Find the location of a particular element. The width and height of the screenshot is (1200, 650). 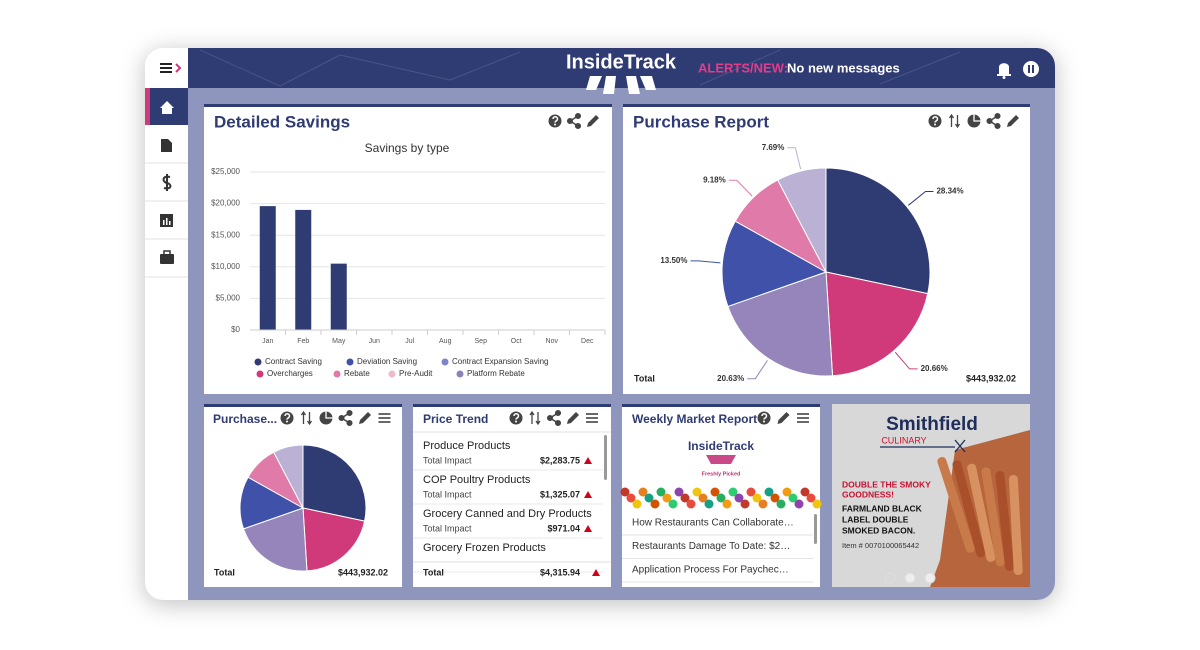

item-name: COP Poultry Products is located at coordinates (477, 480).